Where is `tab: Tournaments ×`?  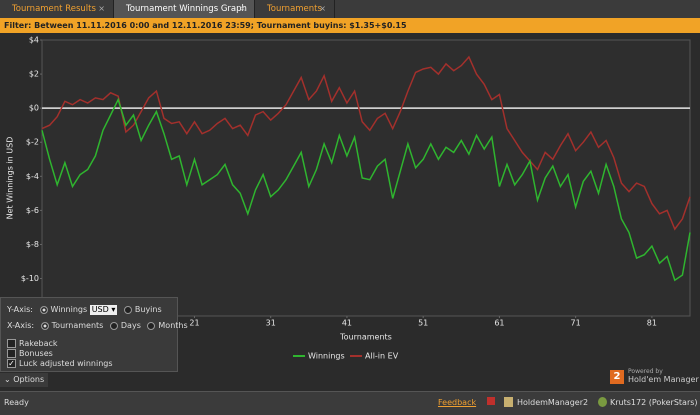
tab: Tournaments × is located at coordinates (295, 9).